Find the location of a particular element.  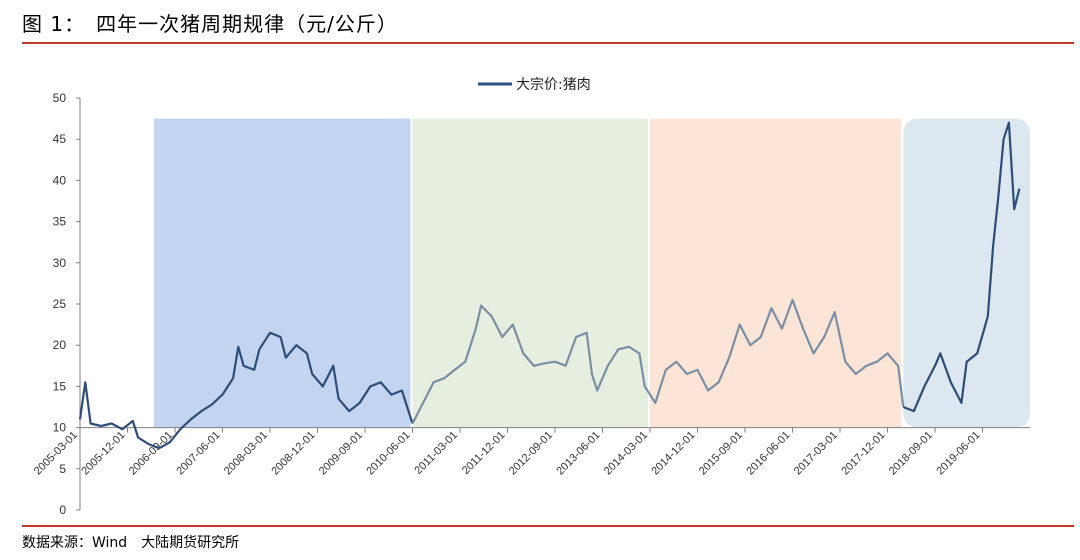

y-tick-label: 35 is located at coordinates (60, 222).